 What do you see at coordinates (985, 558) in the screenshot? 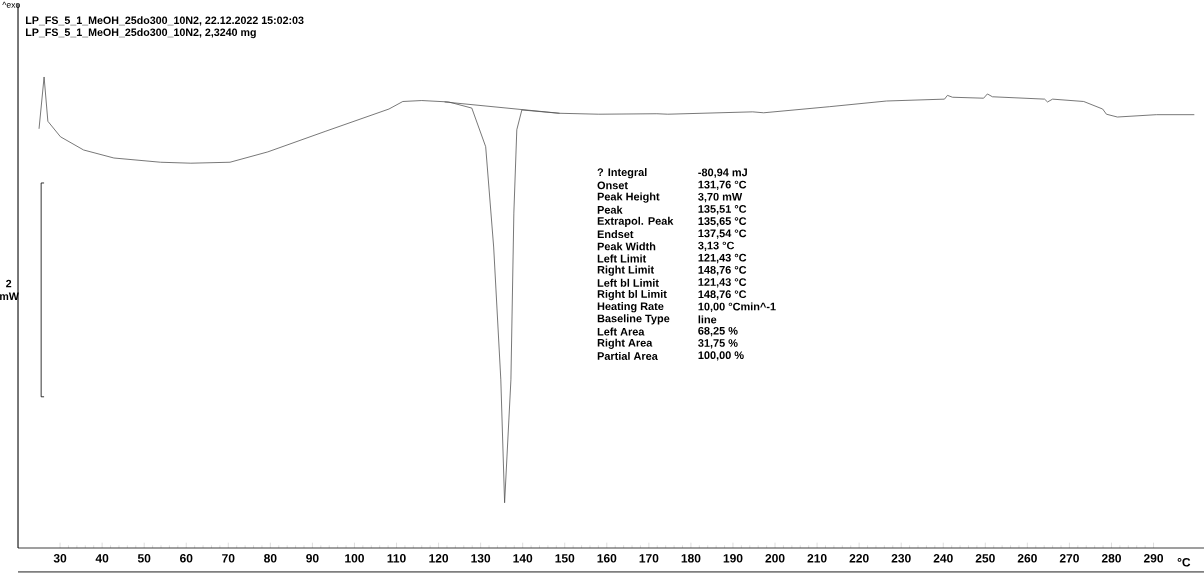
I see `x-tick-label: 250` at bounding box center [985, 558].